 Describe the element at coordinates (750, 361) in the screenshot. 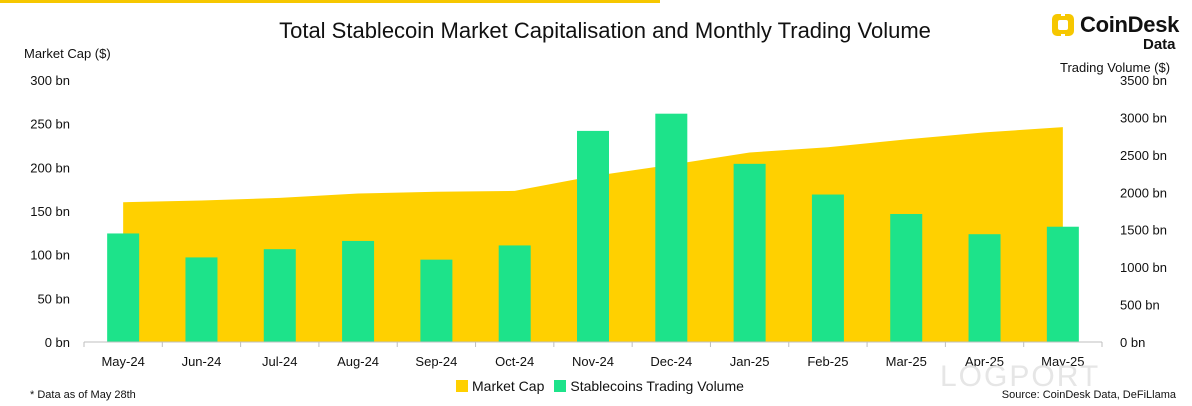

I see `x-tick-label: Jan-25` at that location.